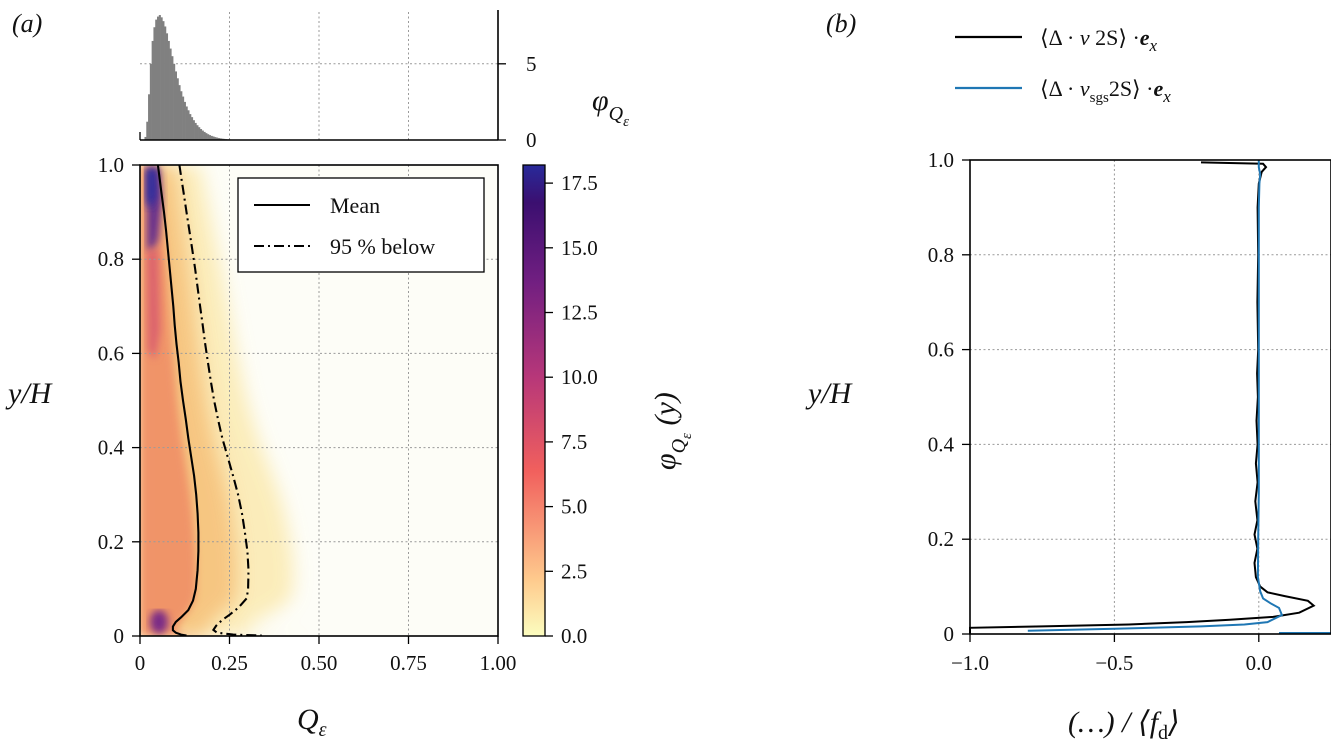 The height and width of the screenshot is (746, 1331). Describe the element at coordinates (949, 634) in the screenshot. I see `profile-y-tick-label: 0` at that location.